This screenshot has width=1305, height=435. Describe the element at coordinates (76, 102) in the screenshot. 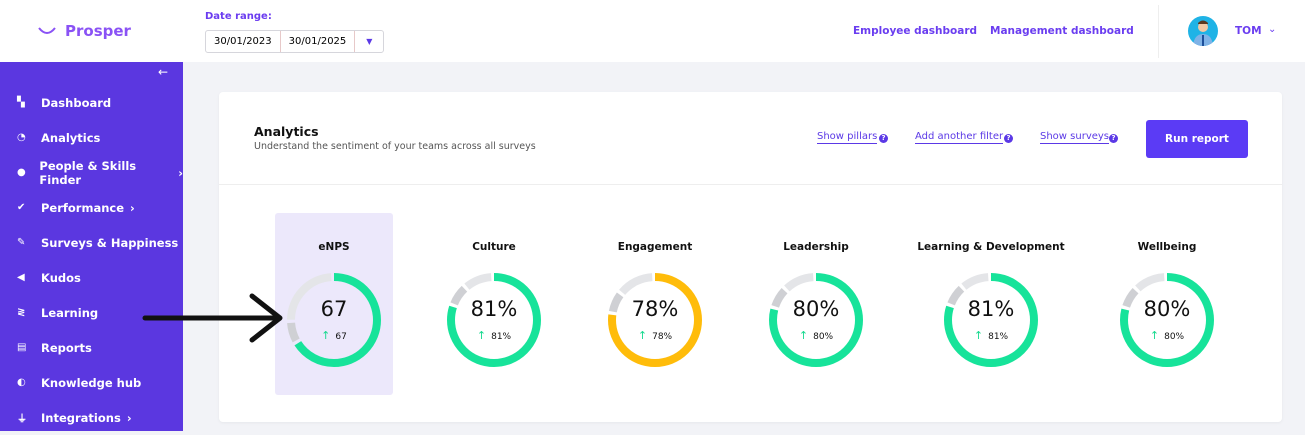

I see `sidebar-item-label: Dashboard` at that location.